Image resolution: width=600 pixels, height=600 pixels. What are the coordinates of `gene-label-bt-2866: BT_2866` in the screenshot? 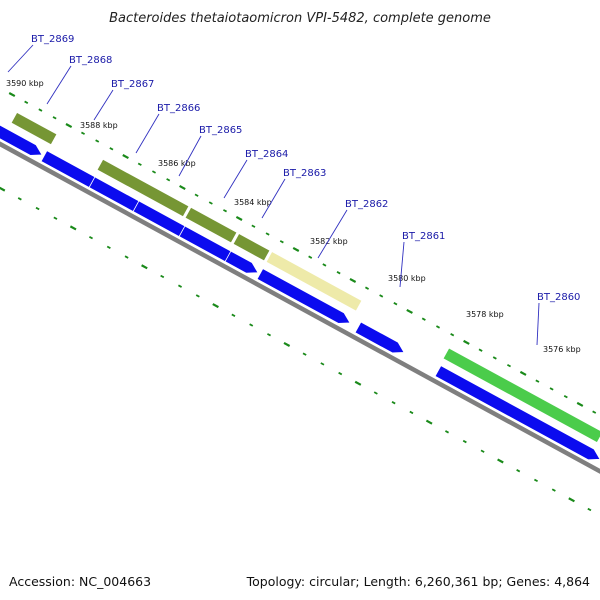 It's located at (178, 108).